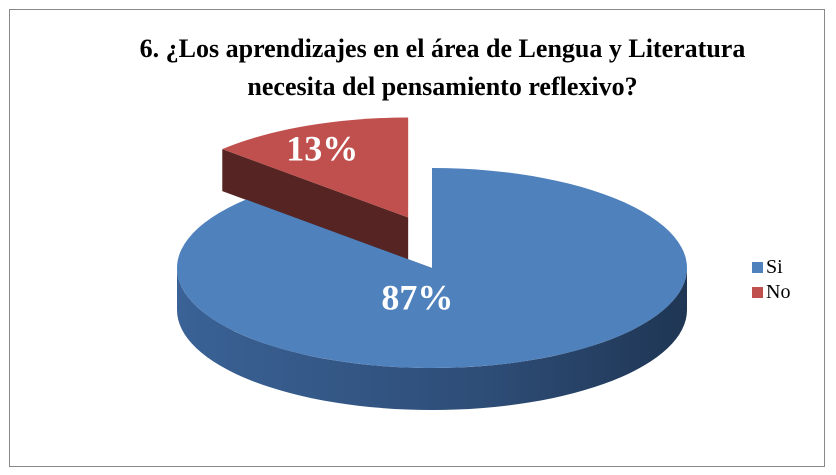 This screenshot has width=836, height=475. Describe the element at coordinates (417, 297) in the screenshot. I see `data-label: 87%` at that location.